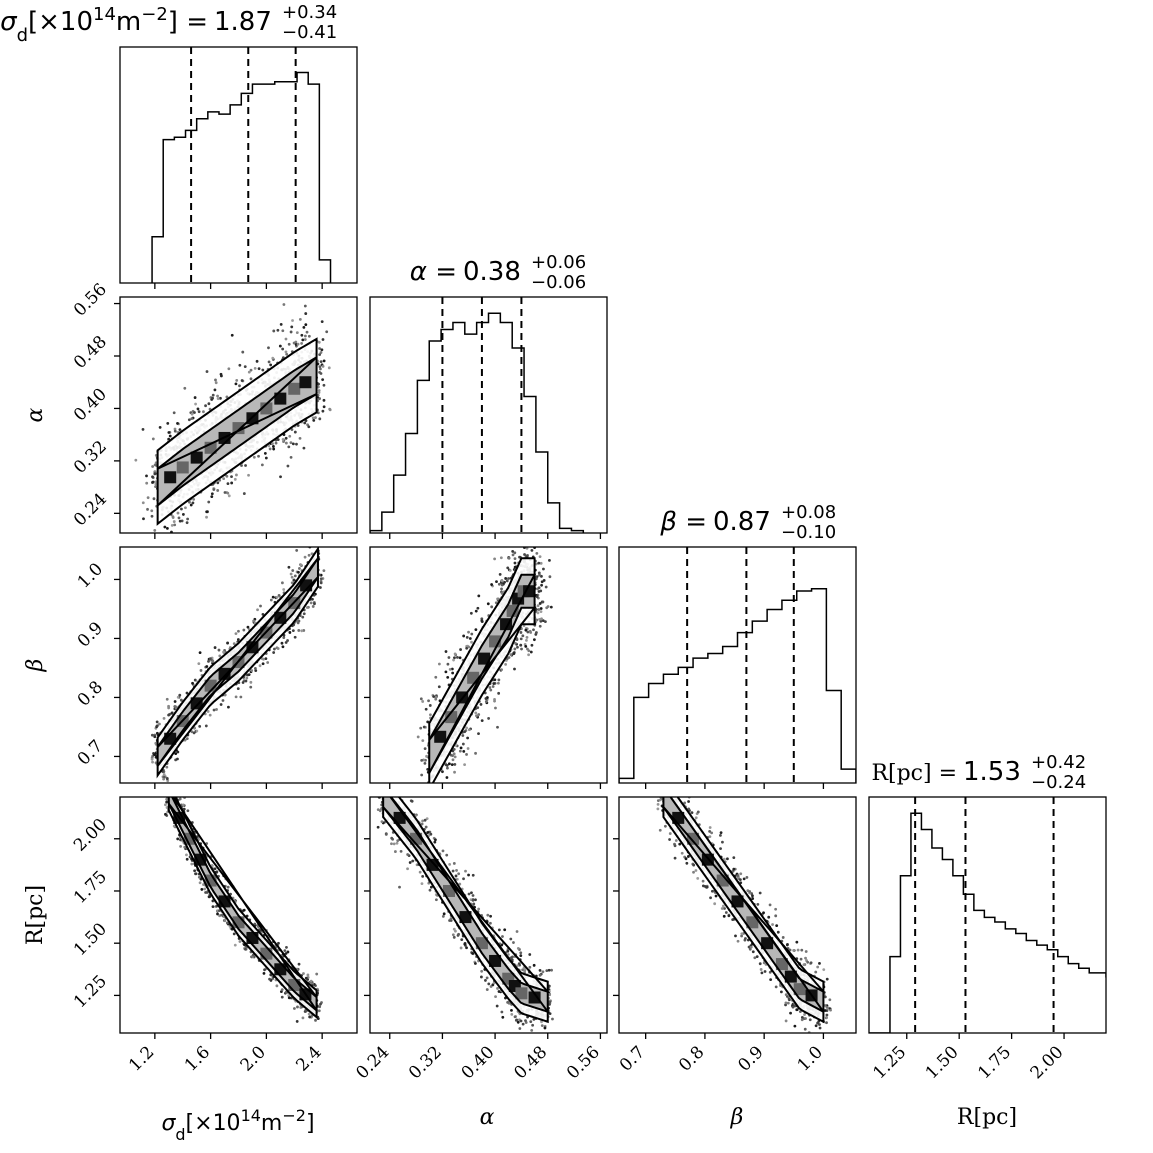  Describe the element at coordinates (214, 933) in the screenshot. I see `density-panel: 1.2 1.6 2.0 2.41.251.501.752.00` at that location.